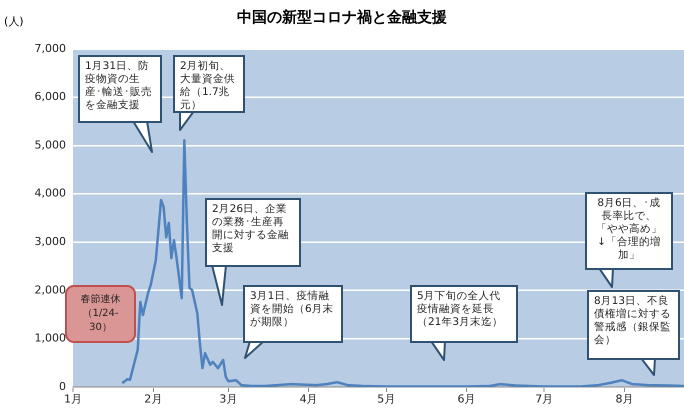 Image resolution: width=684 pixels, height=409 pixels. What do you see at coordinates (73, 399) in the screenshot?
I see `x-tick-label: 1月` at bounding box center [73, 399].